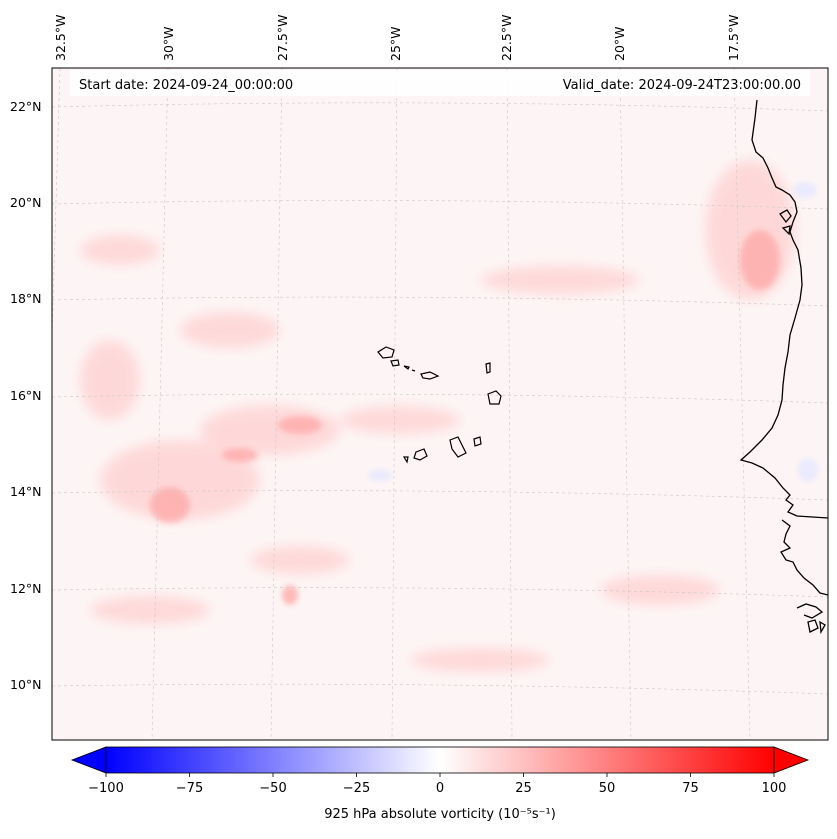 This screenshot has height=839, width=837. I want to click on lon-label-20w: 20°W, so click(619, 43).